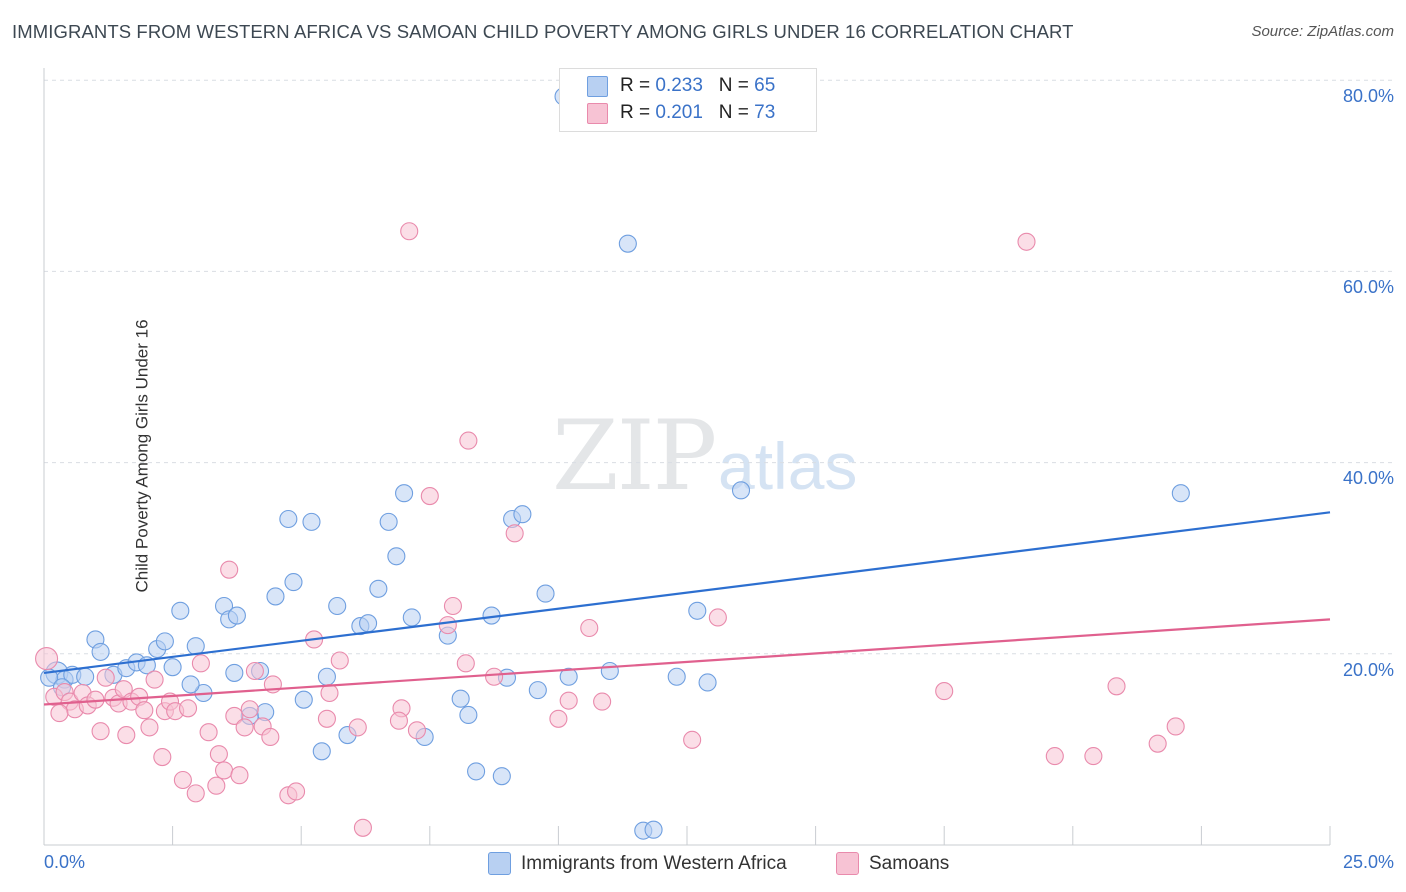 The image size is (1406, 892). Describe the element at coordinates (679, 112) in the screenshot. I see `r-value: 0.201` at that location.